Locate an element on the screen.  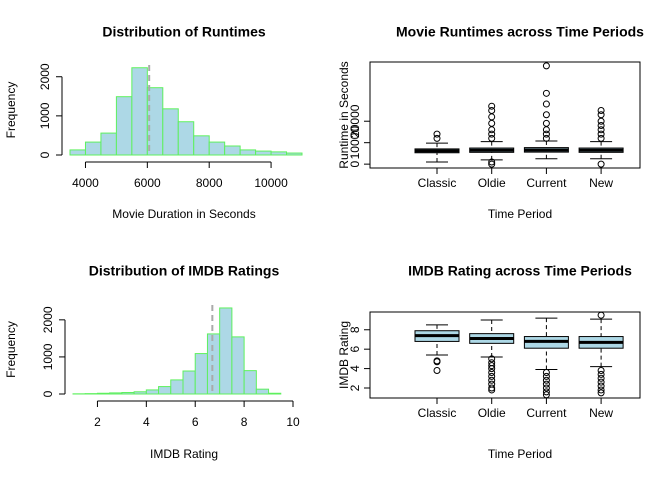
x-tick-label: 6 is located at coordinates (195, 422).